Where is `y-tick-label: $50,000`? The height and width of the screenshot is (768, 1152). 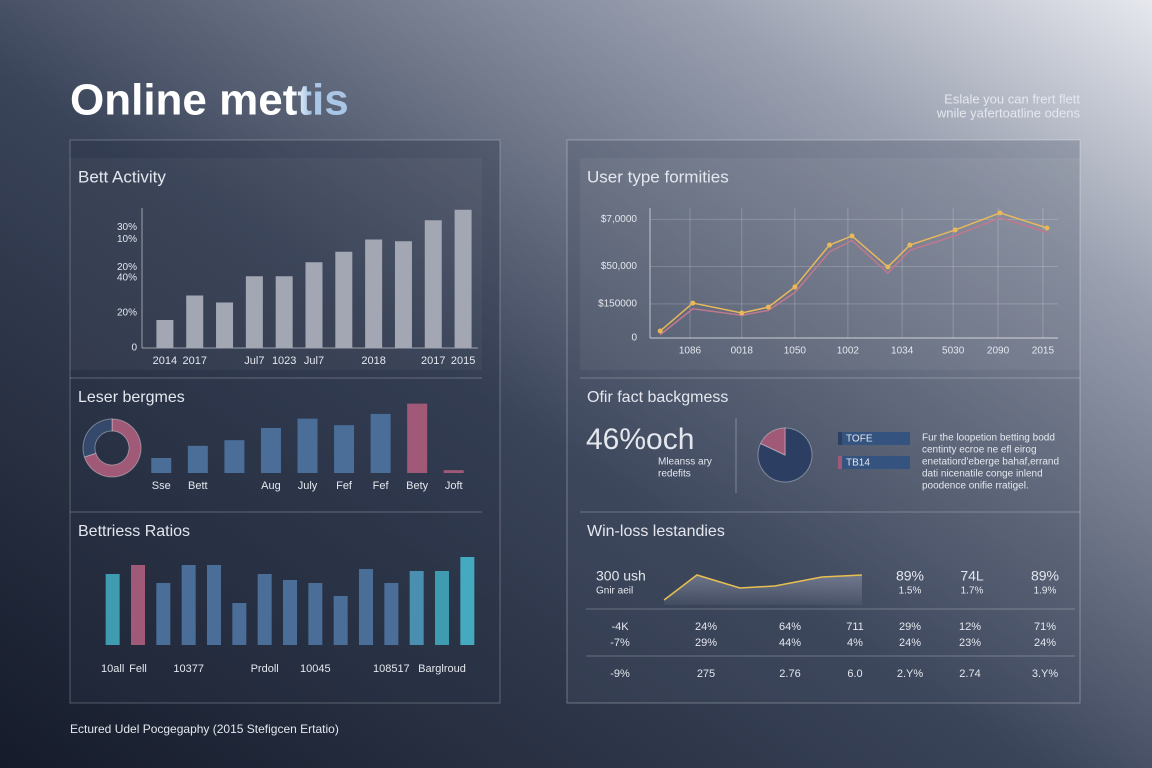
y-tick-label: $50,000 is located at coordinates (619, 266).